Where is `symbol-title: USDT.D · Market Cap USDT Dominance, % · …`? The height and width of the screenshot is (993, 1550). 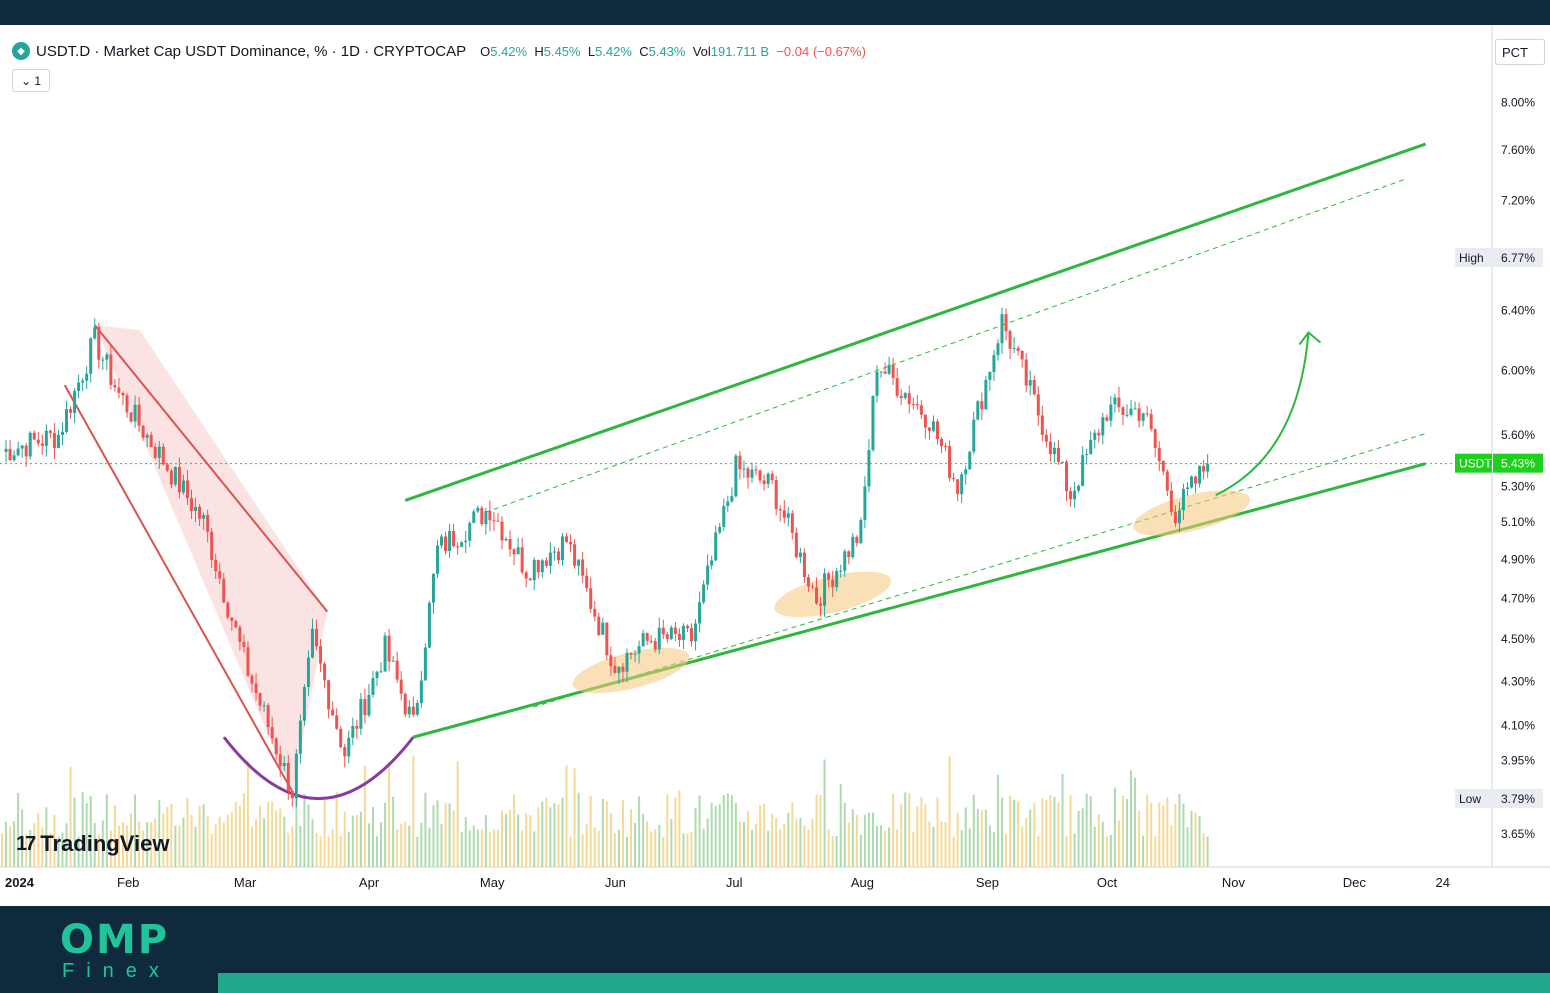
symbol-title: USDT.D · Market Cap USDT Dominance, % · … is located at coordinates (251, 51).